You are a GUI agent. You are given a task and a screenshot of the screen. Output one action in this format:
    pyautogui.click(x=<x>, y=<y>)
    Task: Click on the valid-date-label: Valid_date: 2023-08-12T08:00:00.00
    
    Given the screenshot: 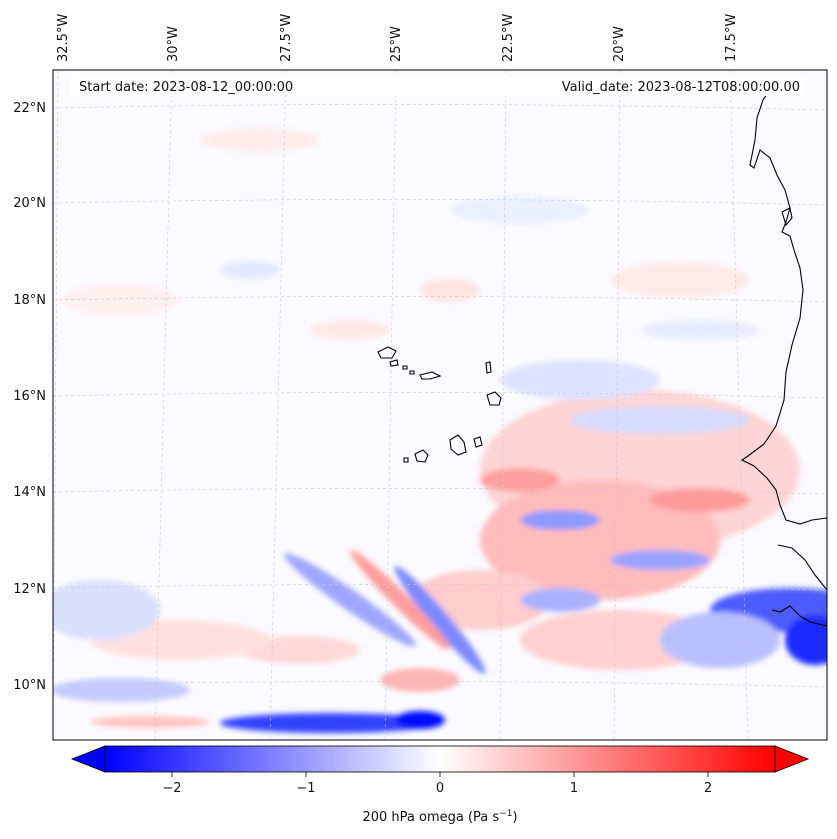 What is the action you would take?
    pyautogui.click(x=681, y=87)
    